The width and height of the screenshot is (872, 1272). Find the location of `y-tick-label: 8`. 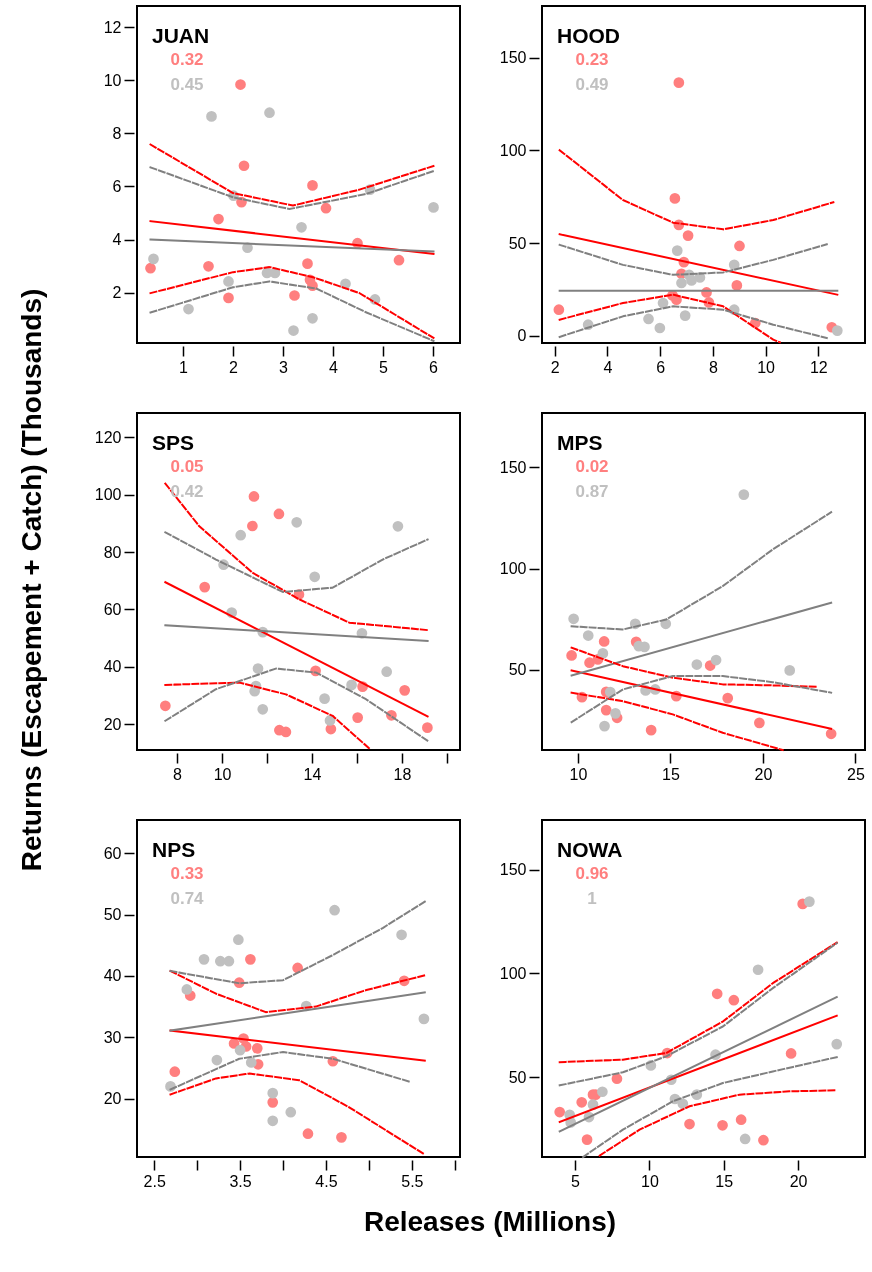

y-tick-label: 8 is located at coordinates (117, 133).